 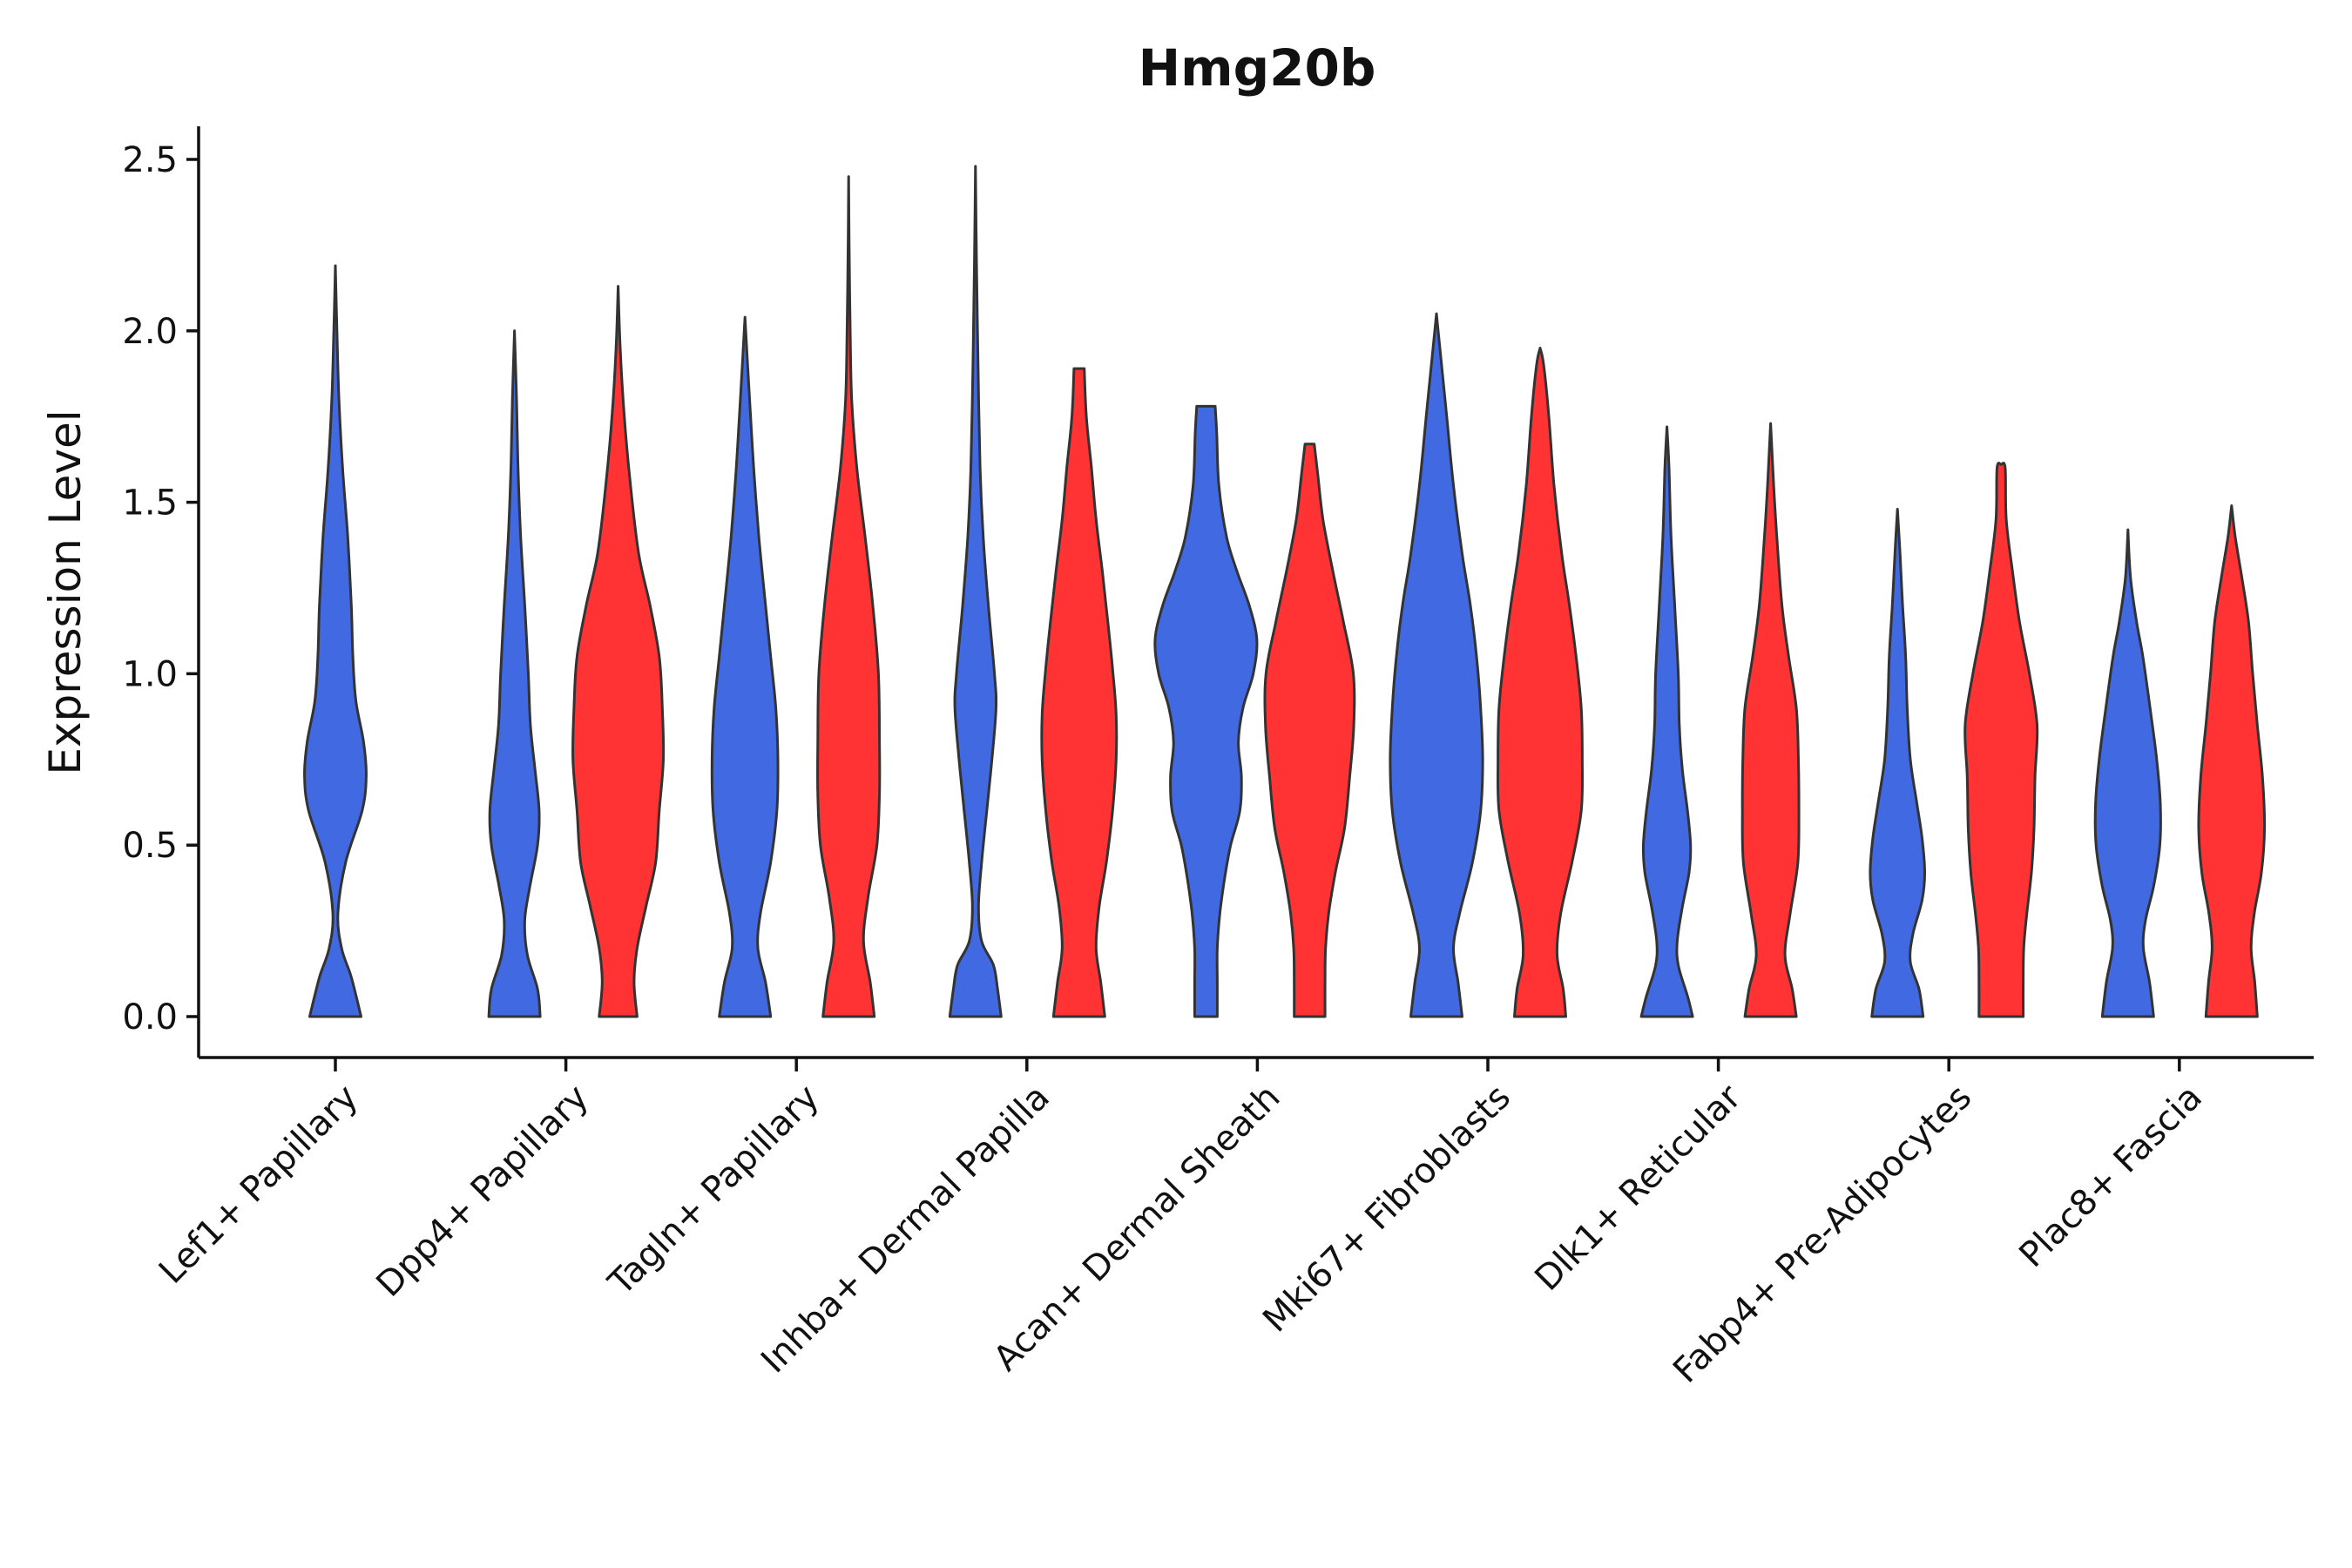 What do you see at coordinates (150, 332) in the screenshot?
I see `y-tick-label: 2.0` at bounding box center [150, 332].